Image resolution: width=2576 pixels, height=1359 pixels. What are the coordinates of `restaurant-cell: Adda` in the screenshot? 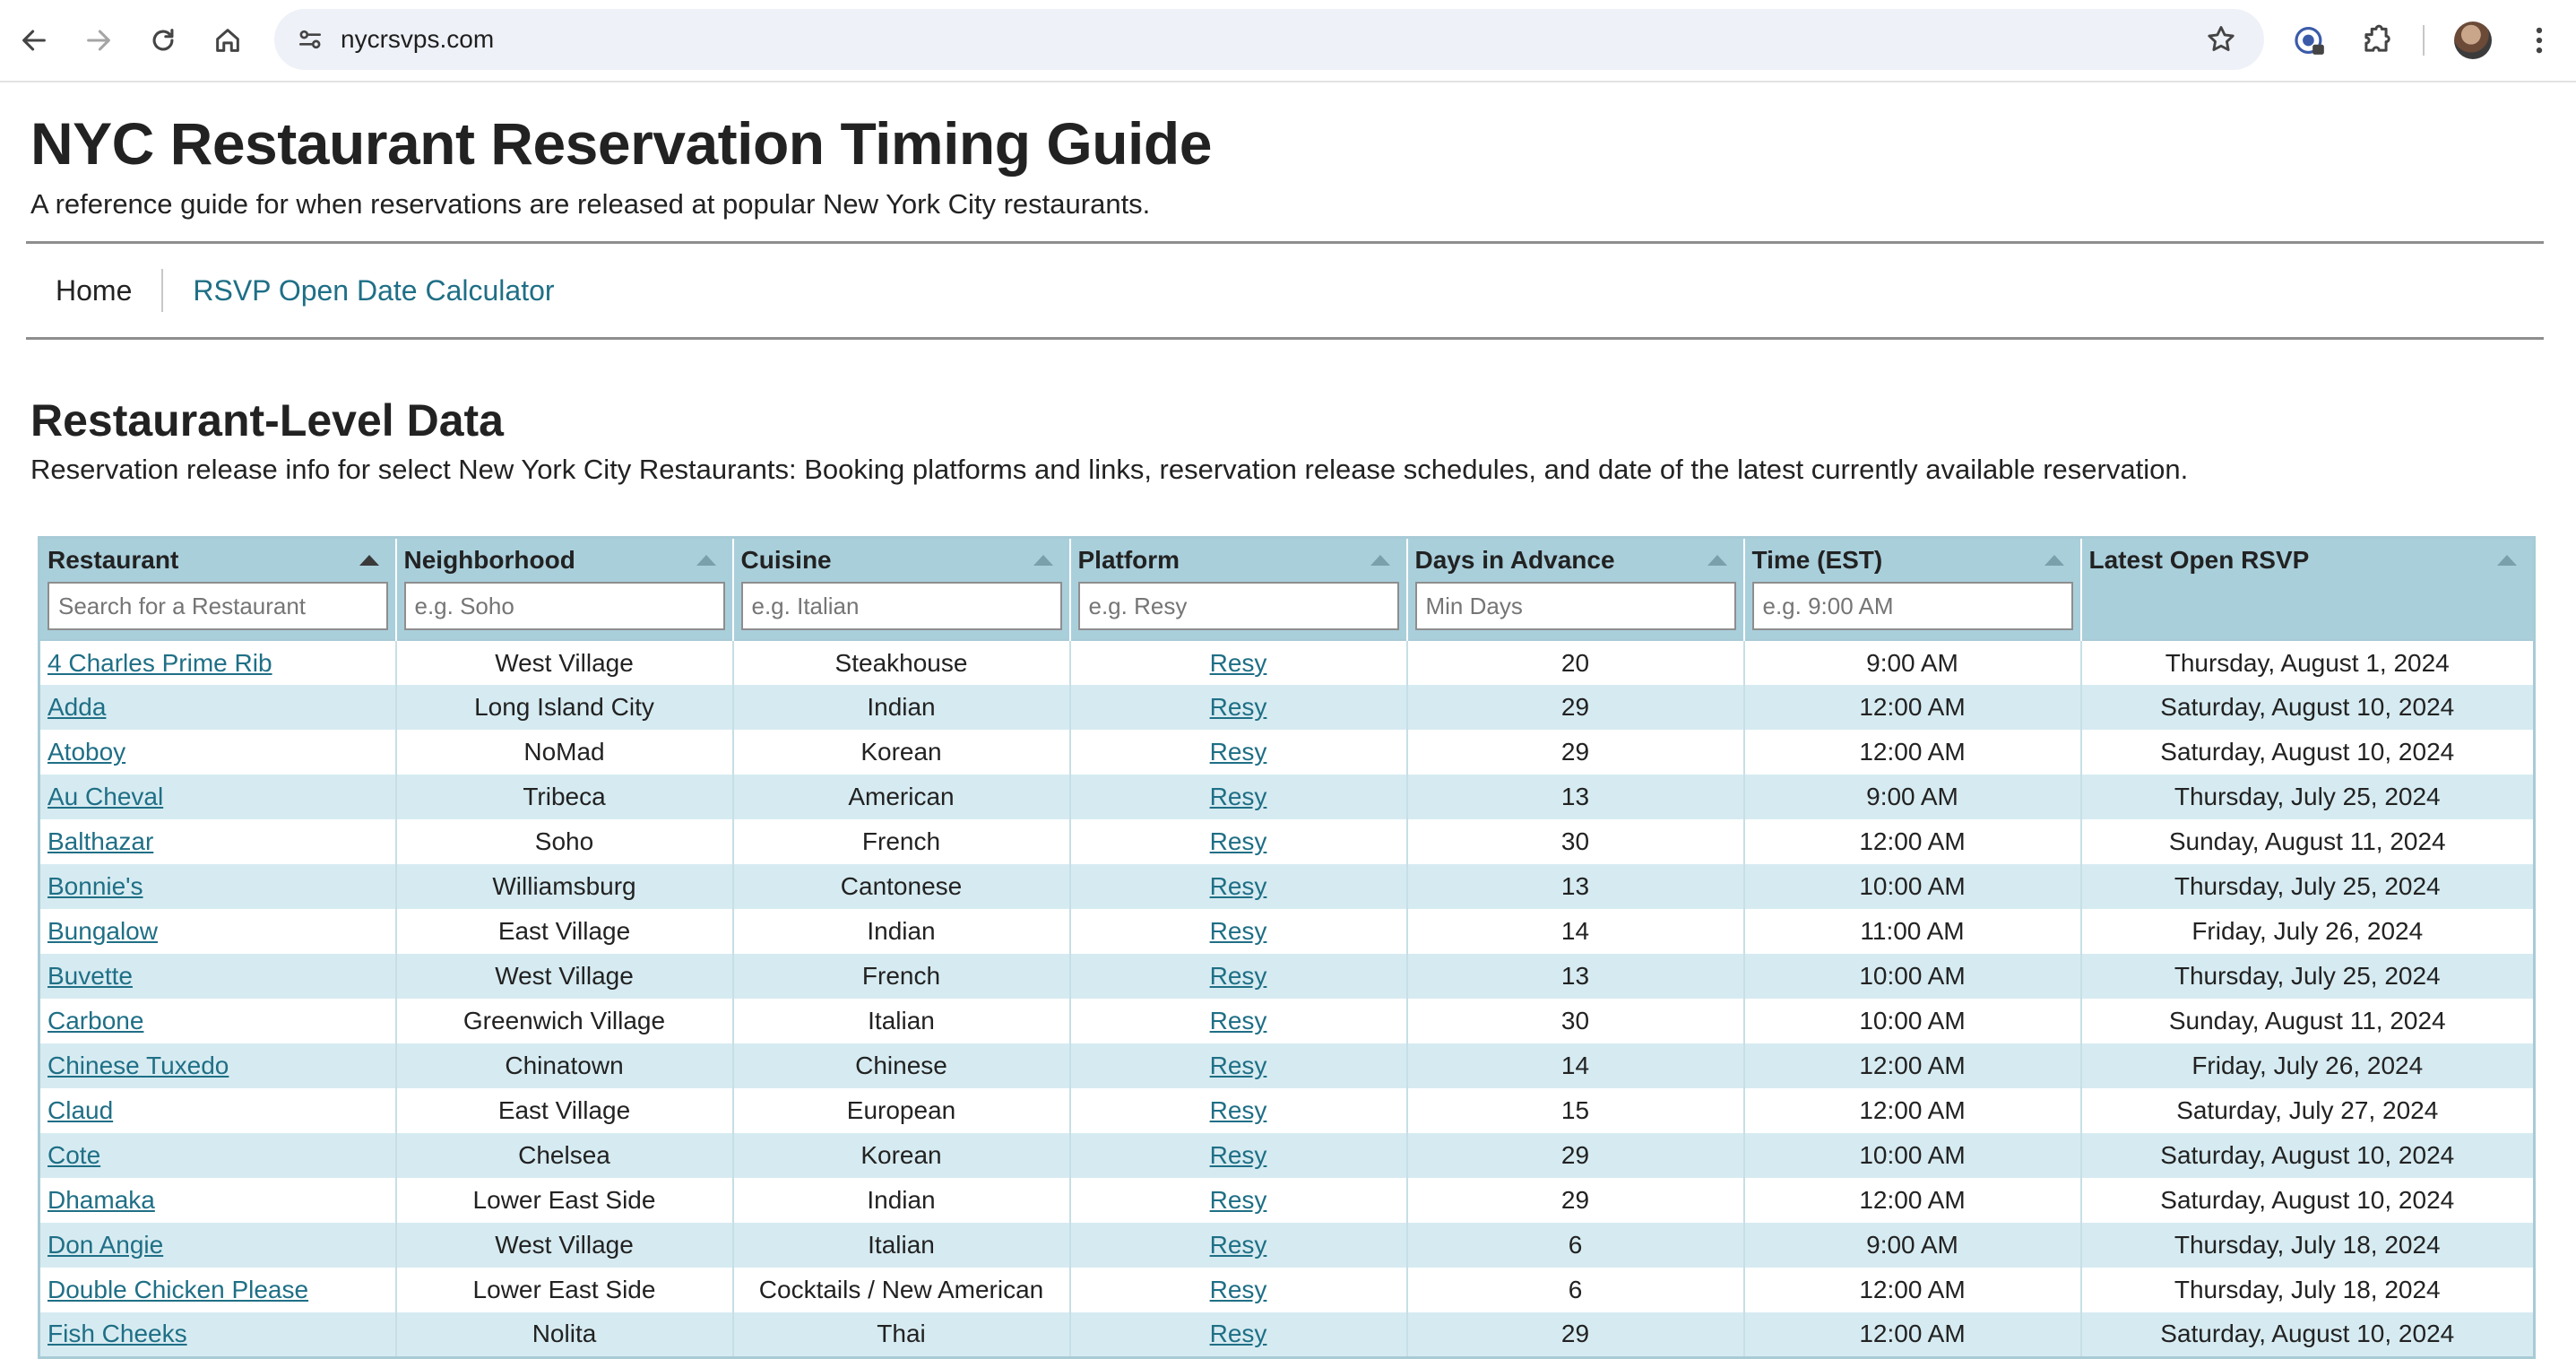 It's located at (218, 707).